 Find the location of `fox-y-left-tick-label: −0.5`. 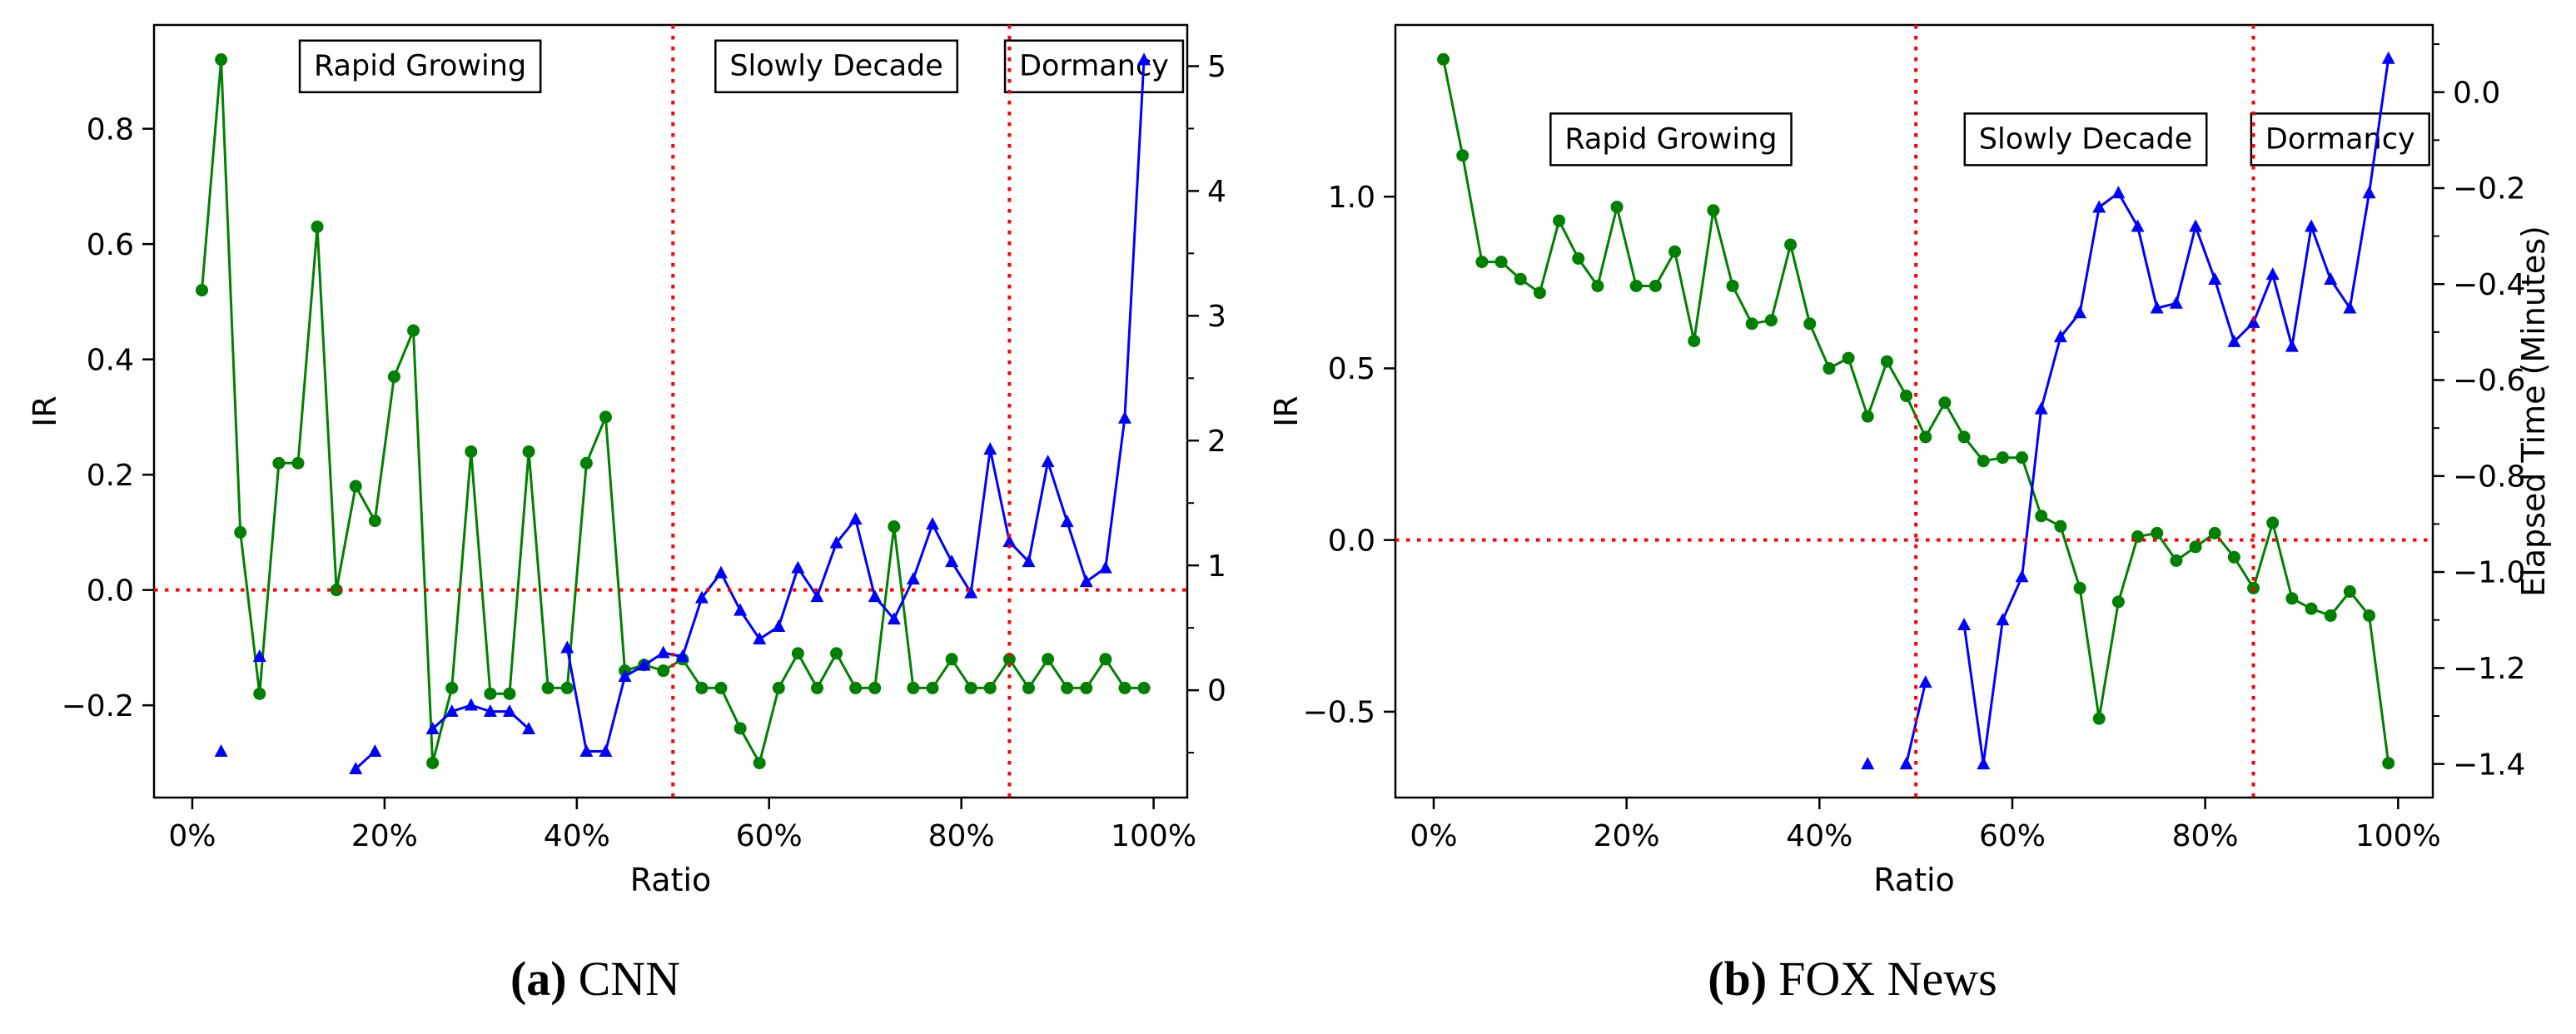

fox-y-left-tick-label: −0.5 is located at coordinates (1339, 712).